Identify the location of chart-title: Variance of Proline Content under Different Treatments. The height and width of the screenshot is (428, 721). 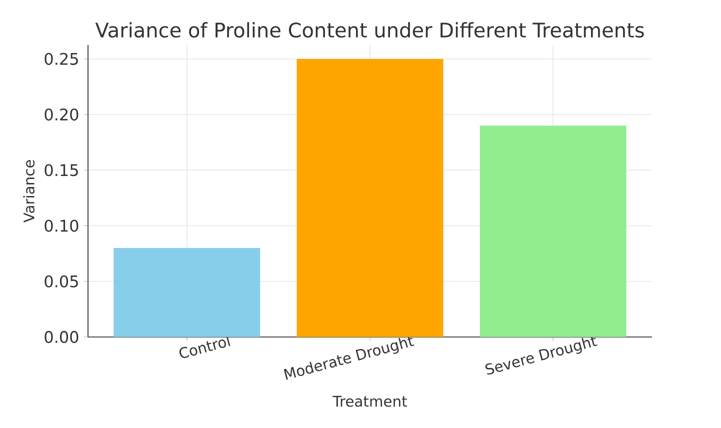
(369, 30).